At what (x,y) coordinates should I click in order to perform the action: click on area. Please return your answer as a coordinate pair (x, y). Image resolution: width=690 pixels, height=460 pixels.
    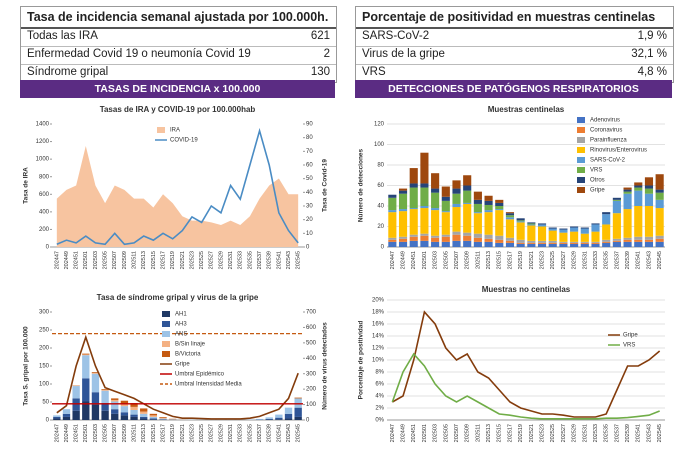
    Looking at the image, I should click on (177, 196).